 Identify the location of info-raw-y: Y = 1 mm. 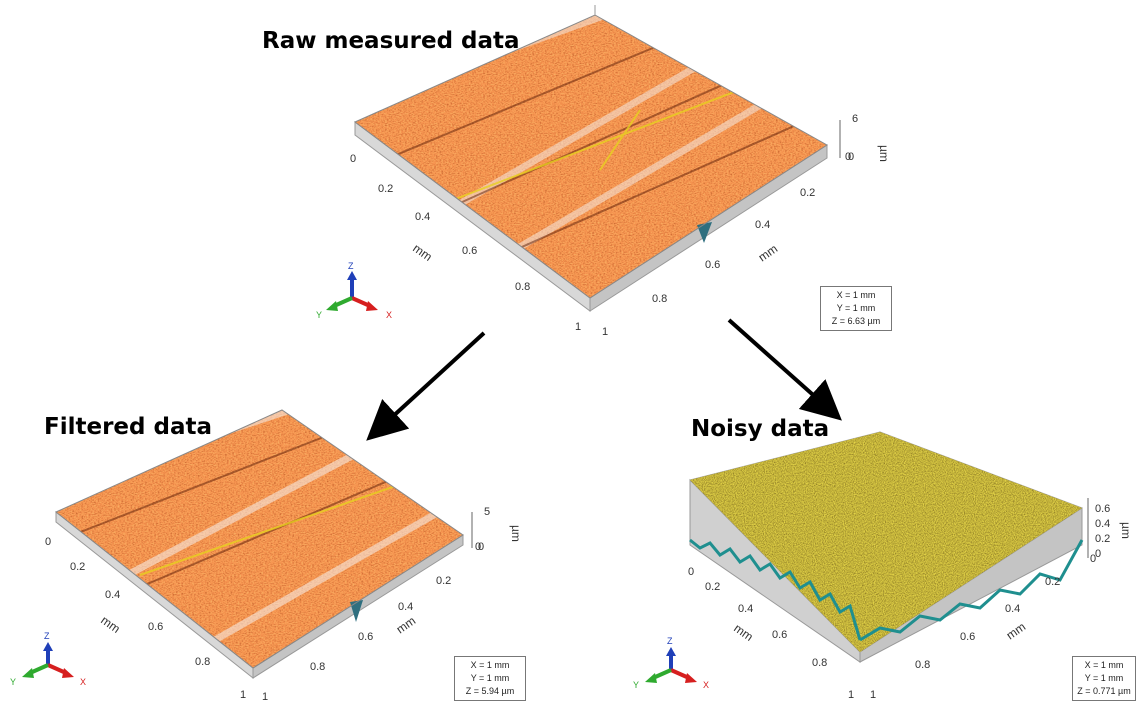
(856, 308).